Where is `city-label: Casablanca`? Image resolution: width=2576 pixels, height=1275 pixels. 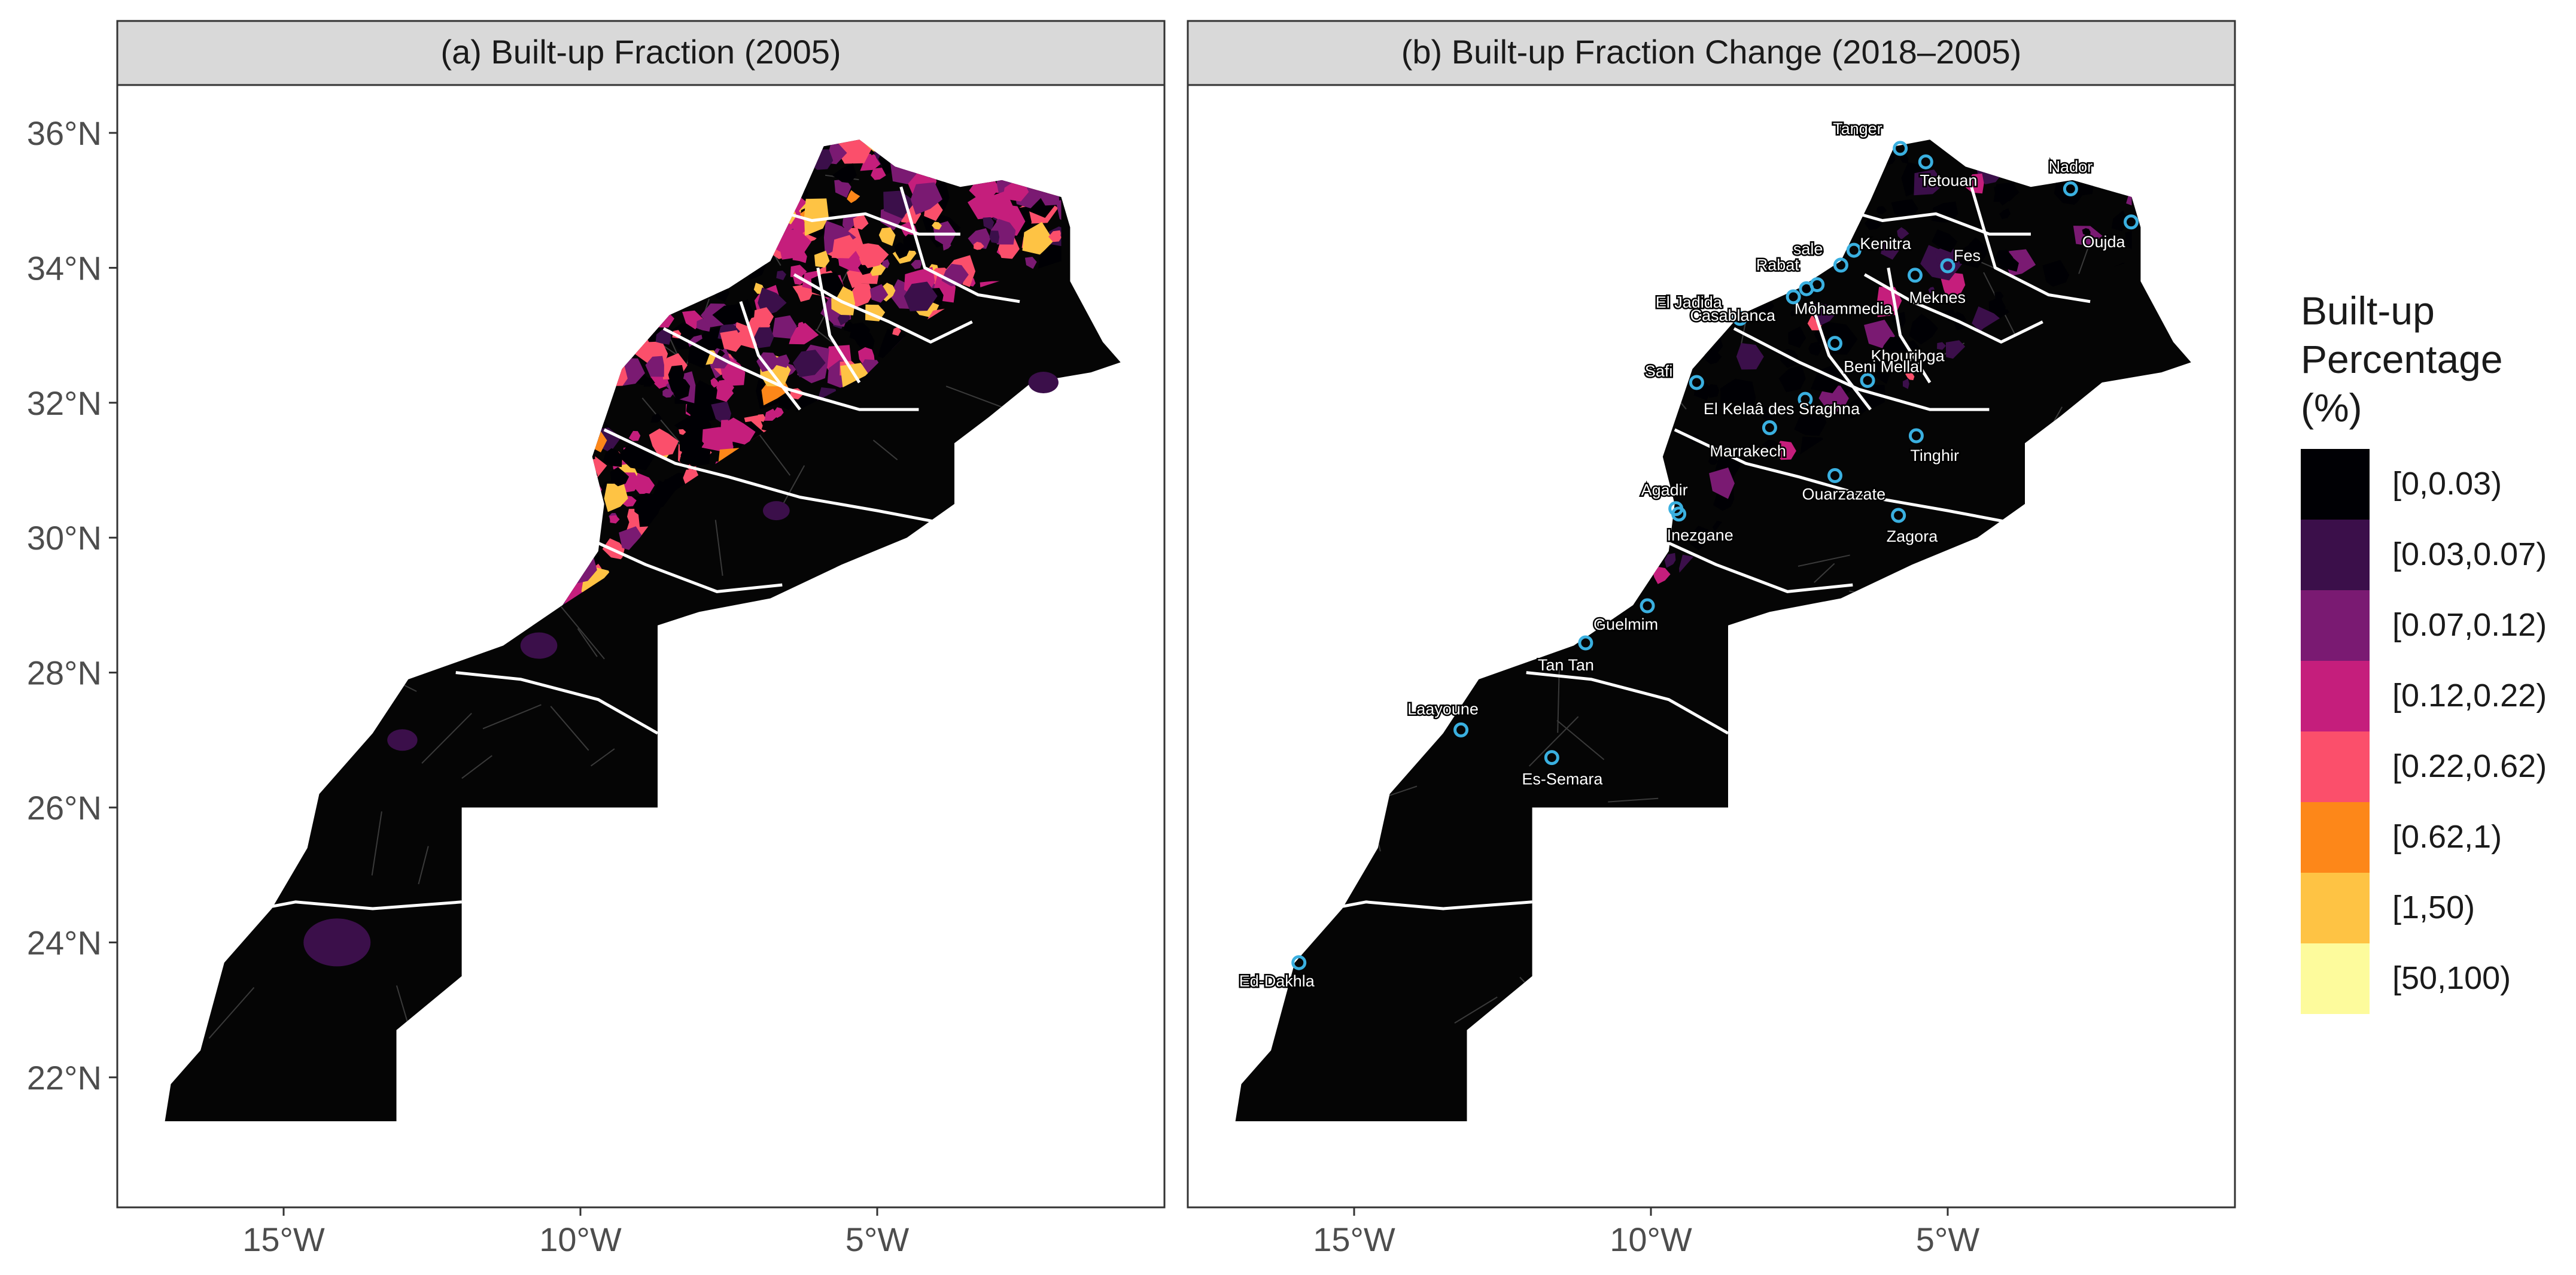
city-label: Casablanca is located at coordinates (1733, 315).